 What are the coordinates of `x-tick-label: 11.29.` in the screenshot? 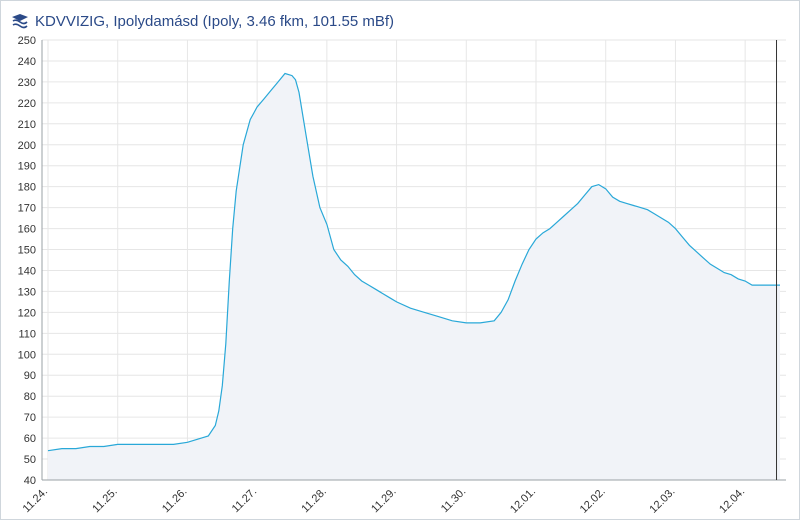 It's located at (384, 501).